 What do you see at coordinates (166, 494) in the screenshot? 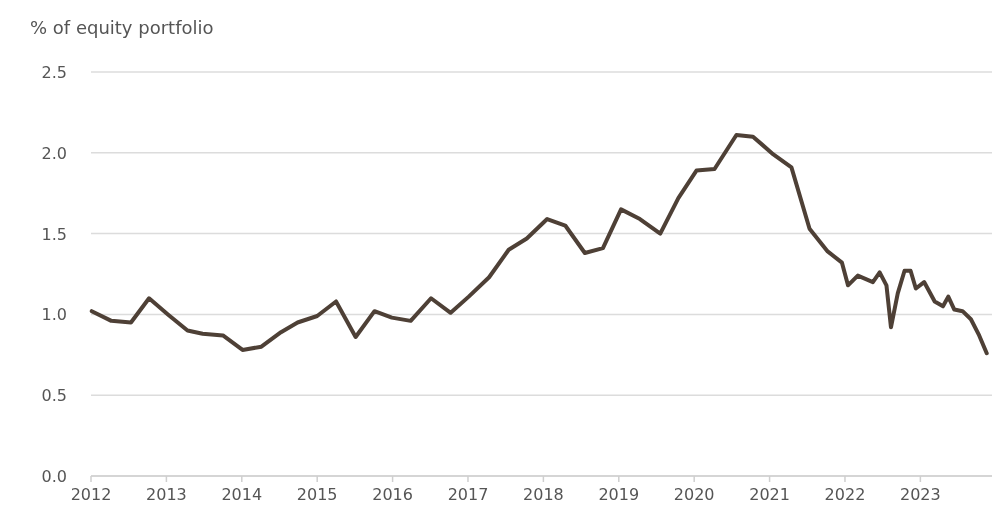
I see `x-tick-label: 2013` at bounding box center [166, 494].